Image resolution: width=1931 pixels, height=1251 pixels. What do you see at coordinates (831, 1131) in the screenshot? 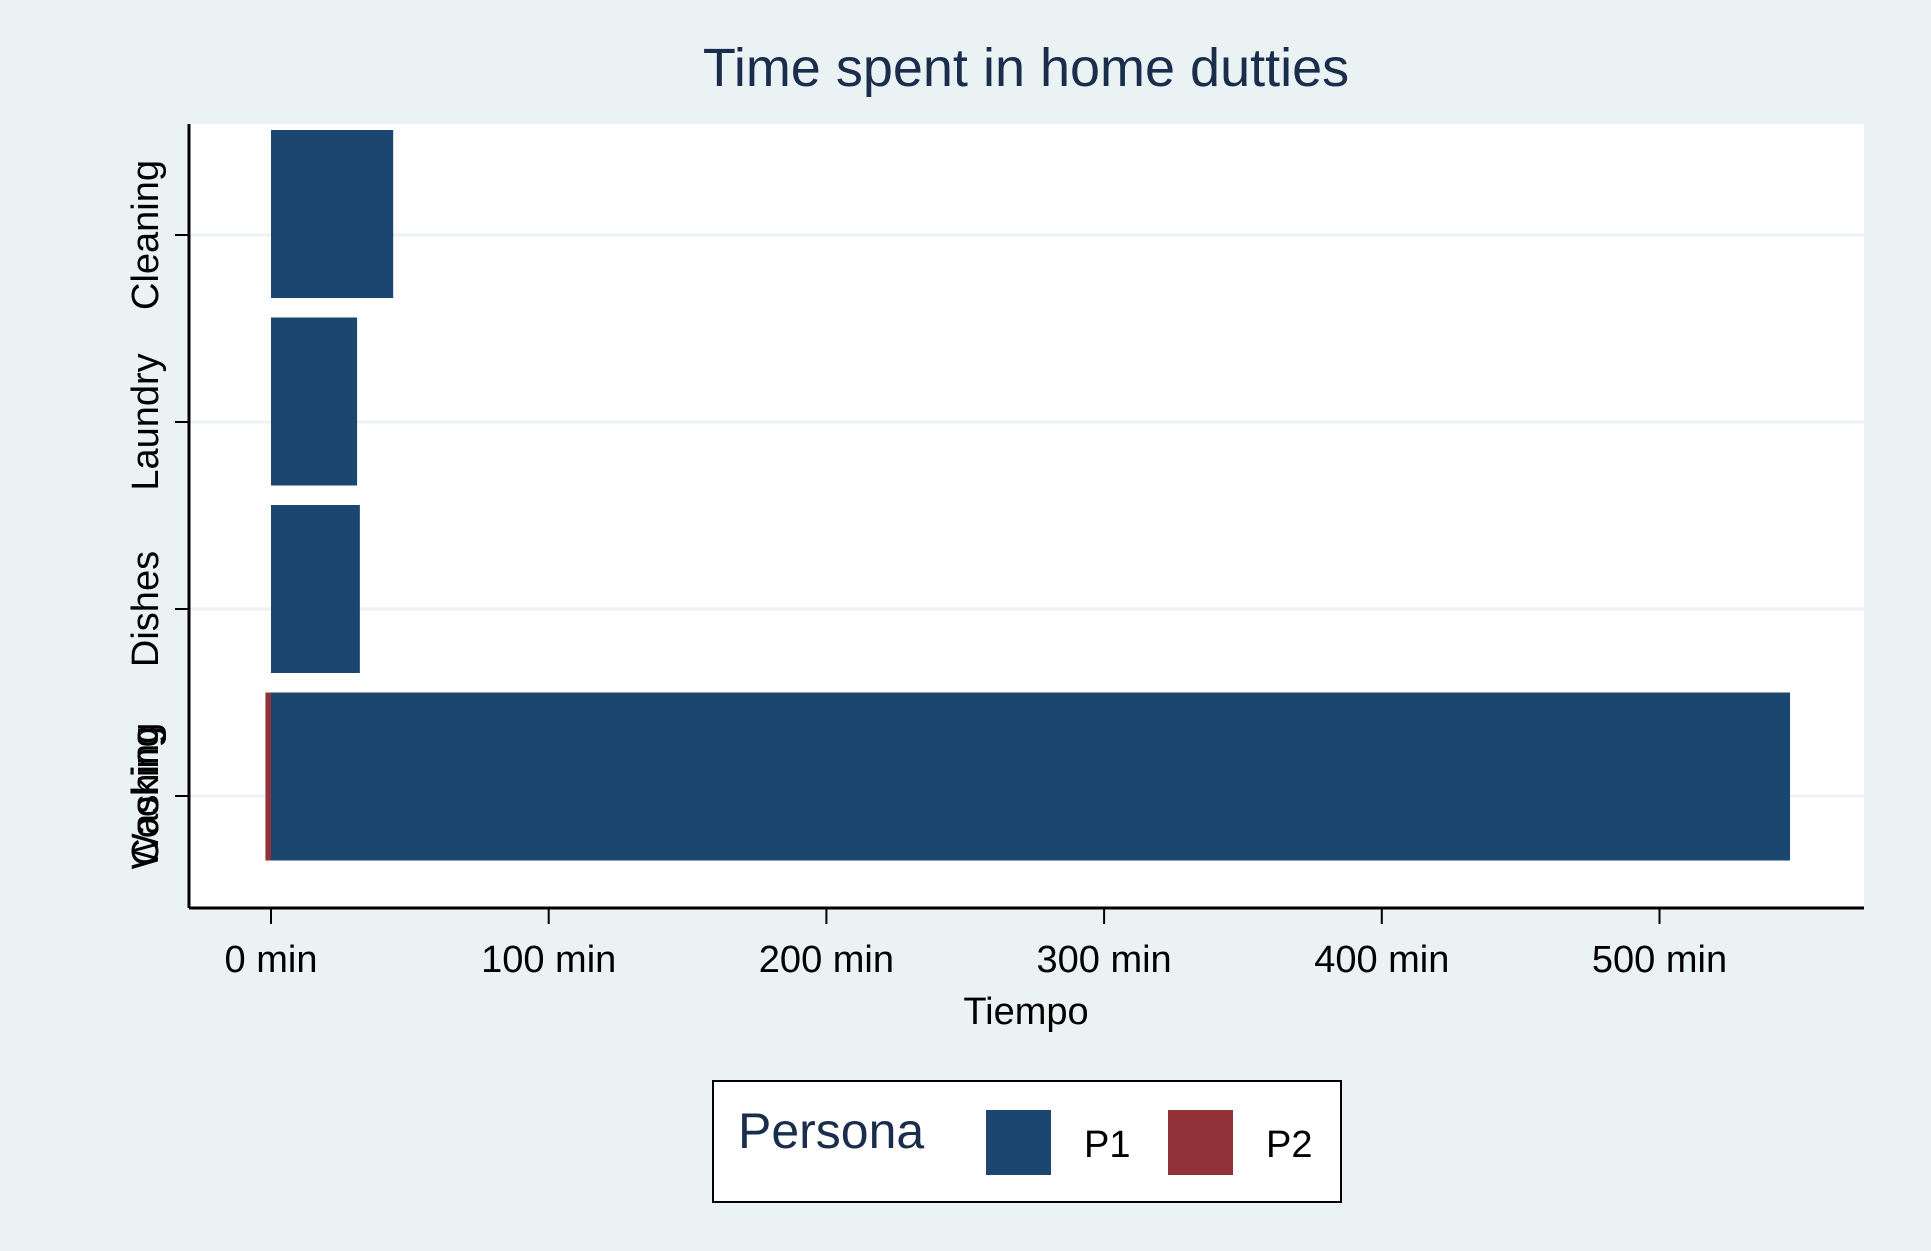
I see `legend-title: Persona` at bounding box center [831, 1131].